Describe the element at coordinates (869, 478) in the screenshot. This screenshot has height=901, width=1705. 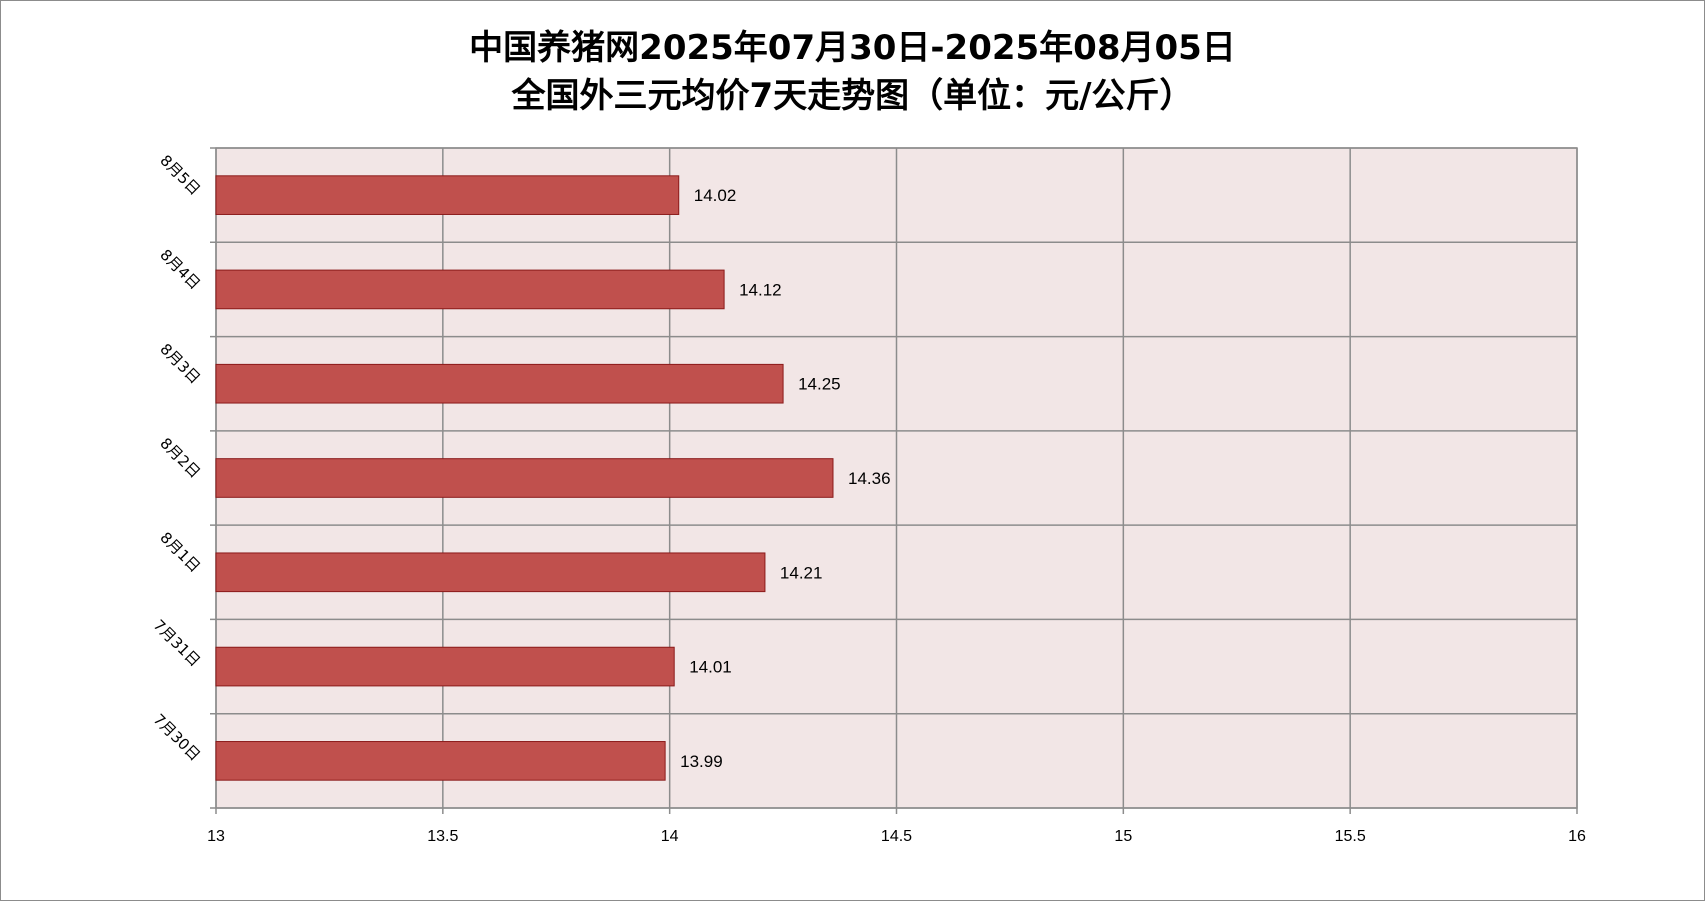
I see `data-label-3: 14.36` at that location.